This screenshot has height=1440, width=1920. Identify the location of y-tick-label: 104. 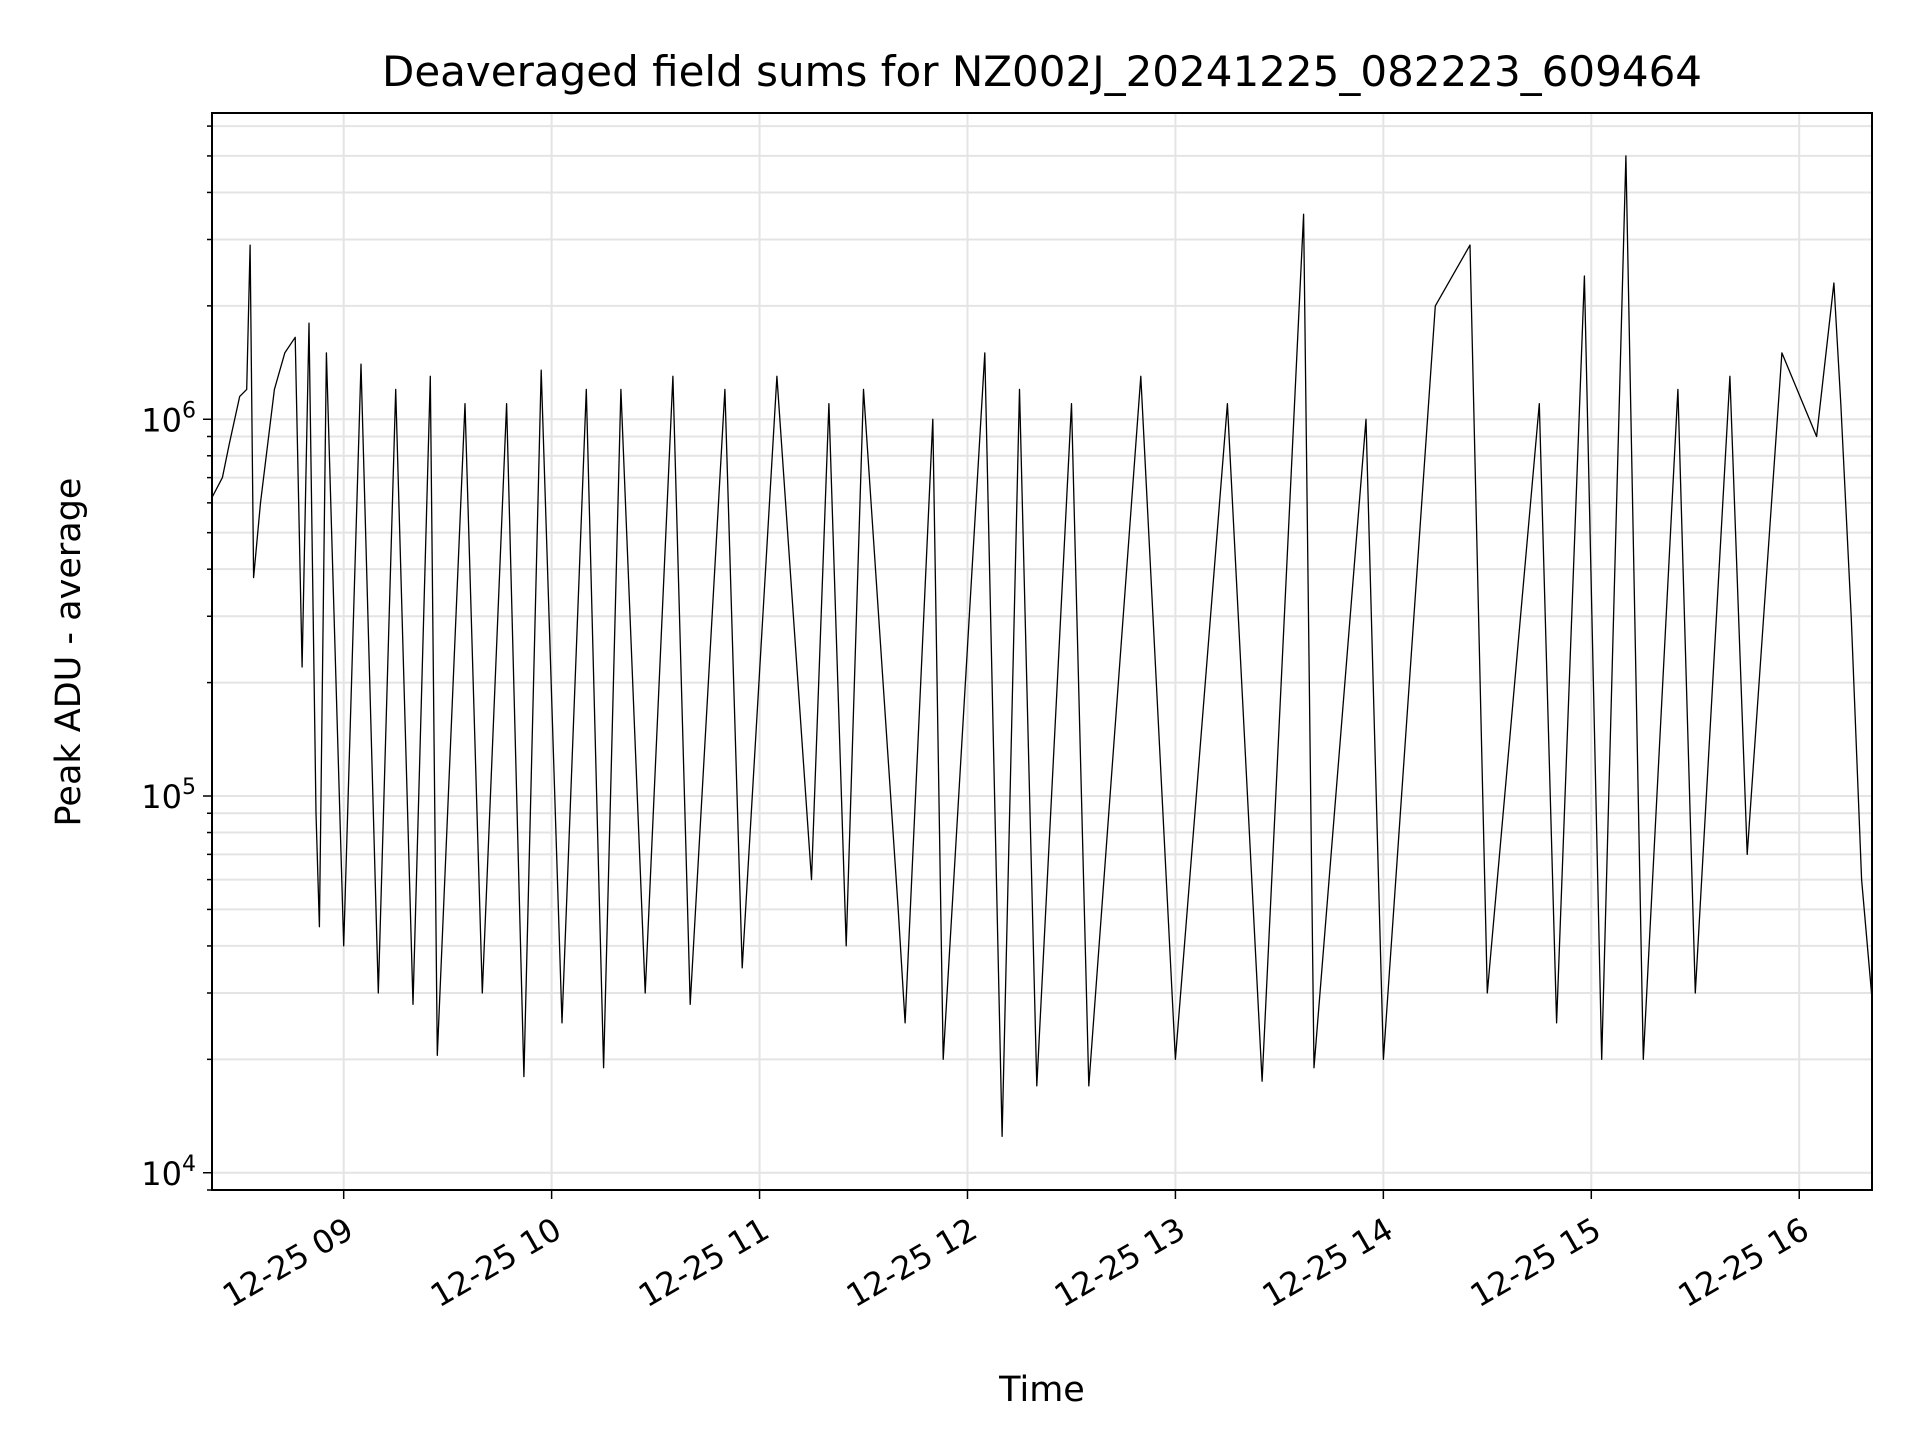
(168, 1172).